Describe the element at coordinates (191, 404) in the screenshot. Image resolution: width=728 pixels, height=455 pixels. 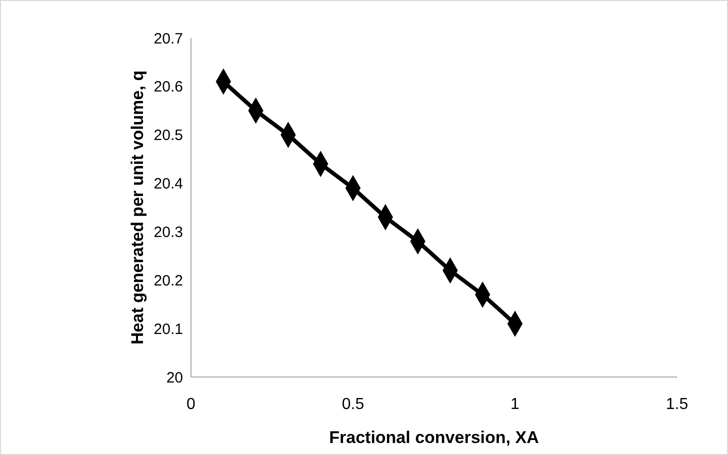
I see `x-tick-label: 0` at that location.